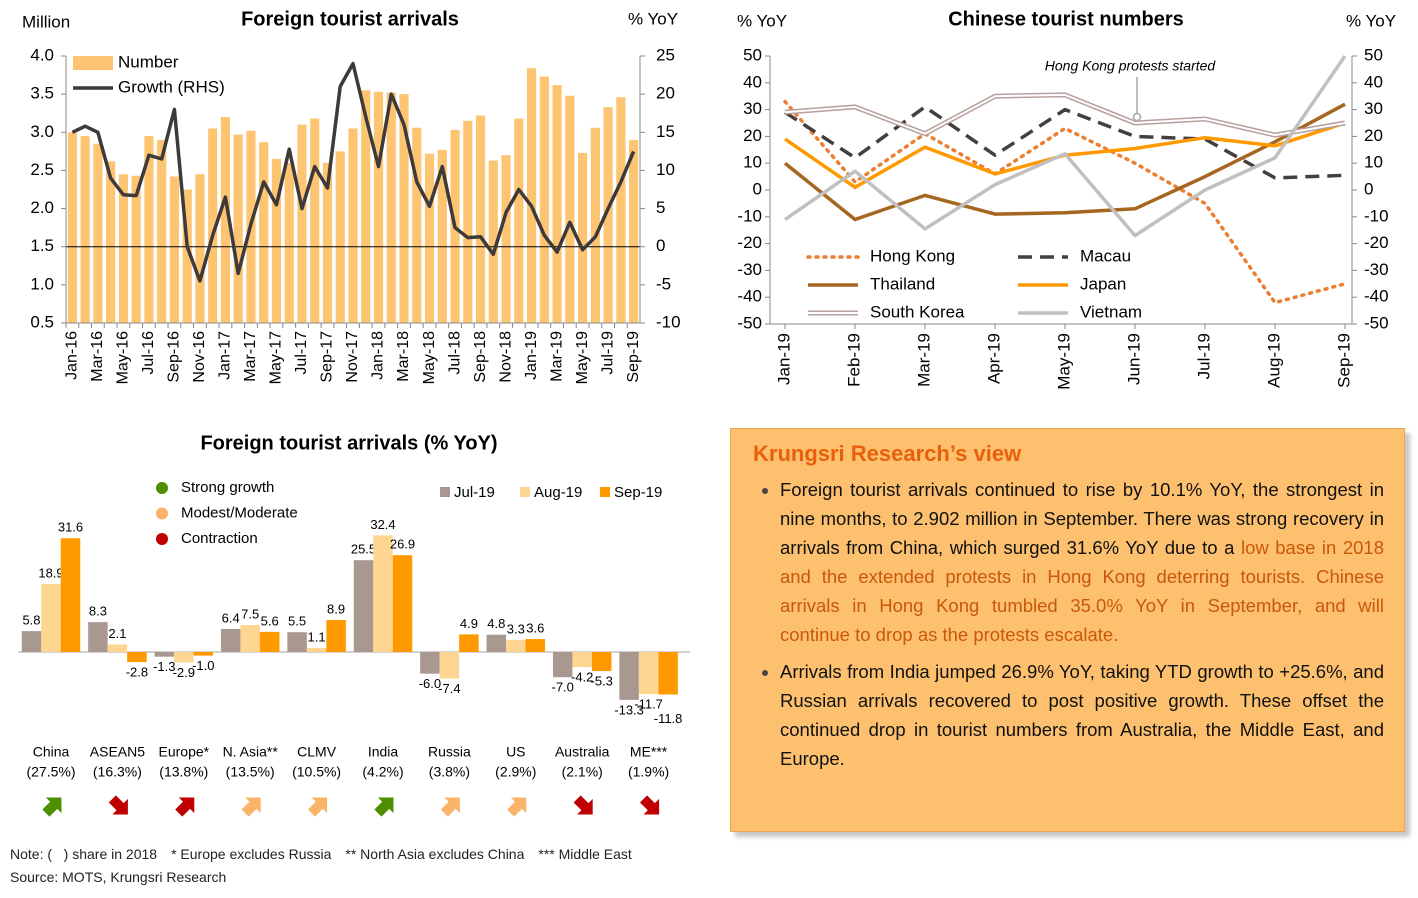 Image resolution: width=1418 pixels, height=898 pixels. Describe the element at coordinates (239, 512) in the screenshot. I see `status-legend-label: Modest/Moderate` at that location.